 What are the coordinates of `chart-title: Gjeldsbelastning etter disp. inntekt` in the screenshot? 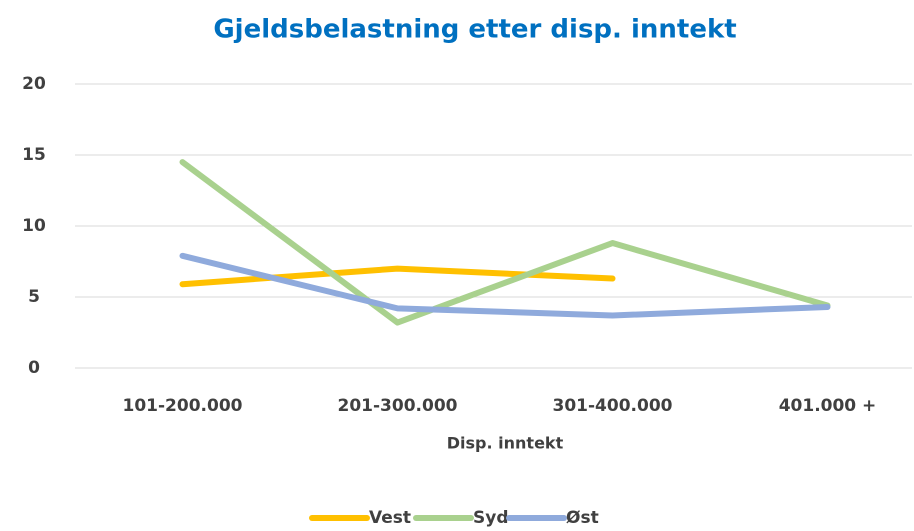 It's located at (474, 30).